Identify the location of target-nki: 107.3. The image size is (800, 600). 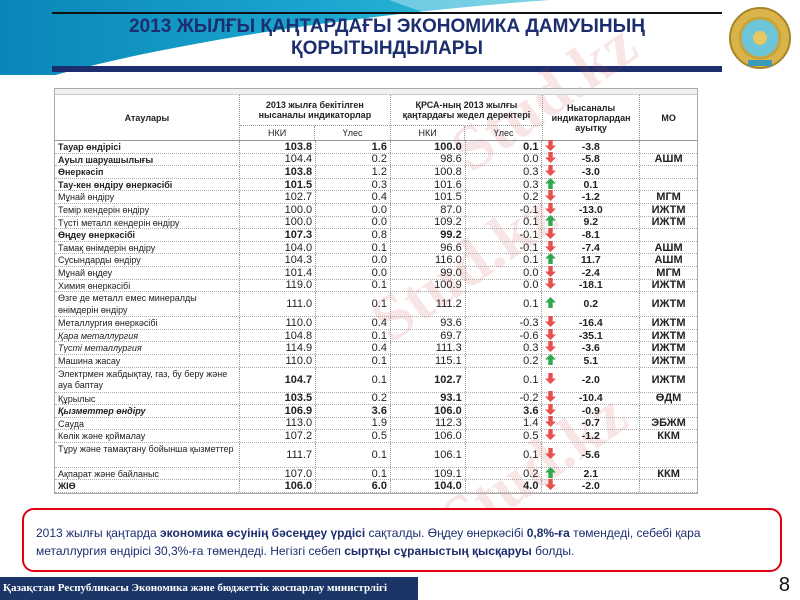
(278, 235).